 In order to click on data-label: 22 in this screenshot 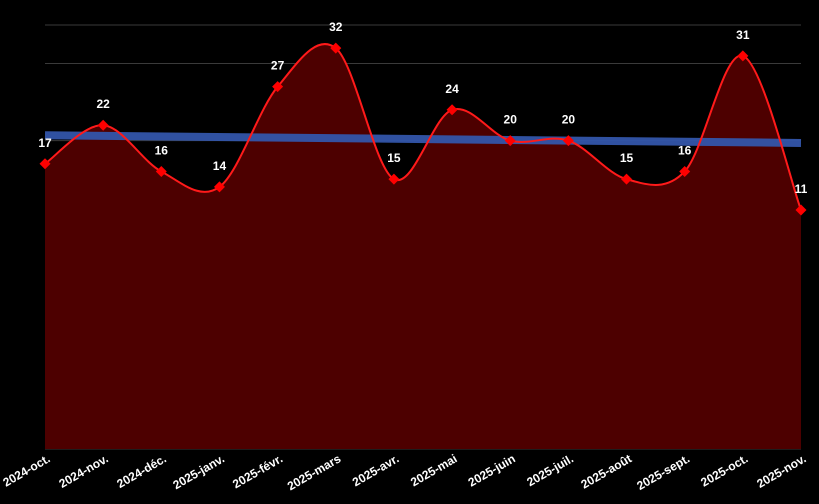, I will do `click(103, 104)`.